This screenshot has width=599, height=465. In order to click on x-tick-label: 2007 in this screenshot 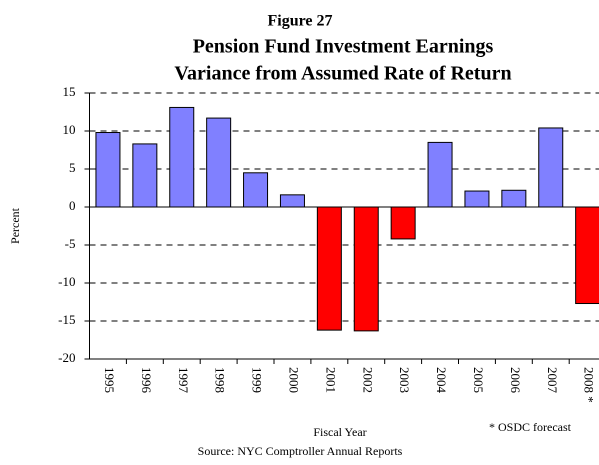, I will do `click(552, 380)`.